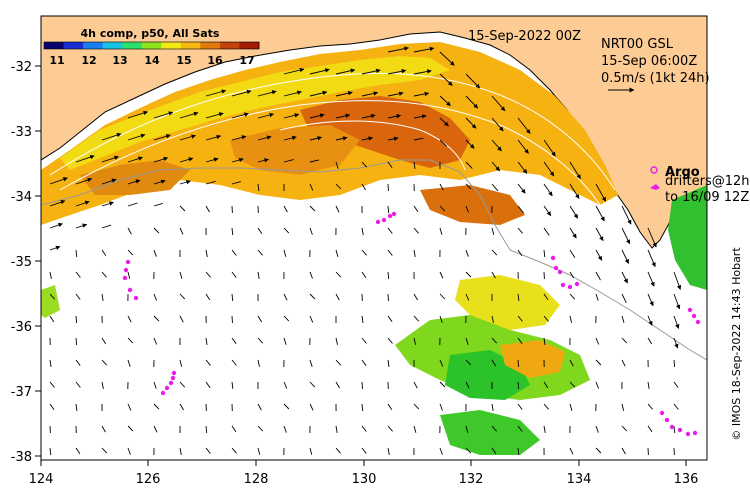  I want to click on svg-text: 130, so click(364, 479).